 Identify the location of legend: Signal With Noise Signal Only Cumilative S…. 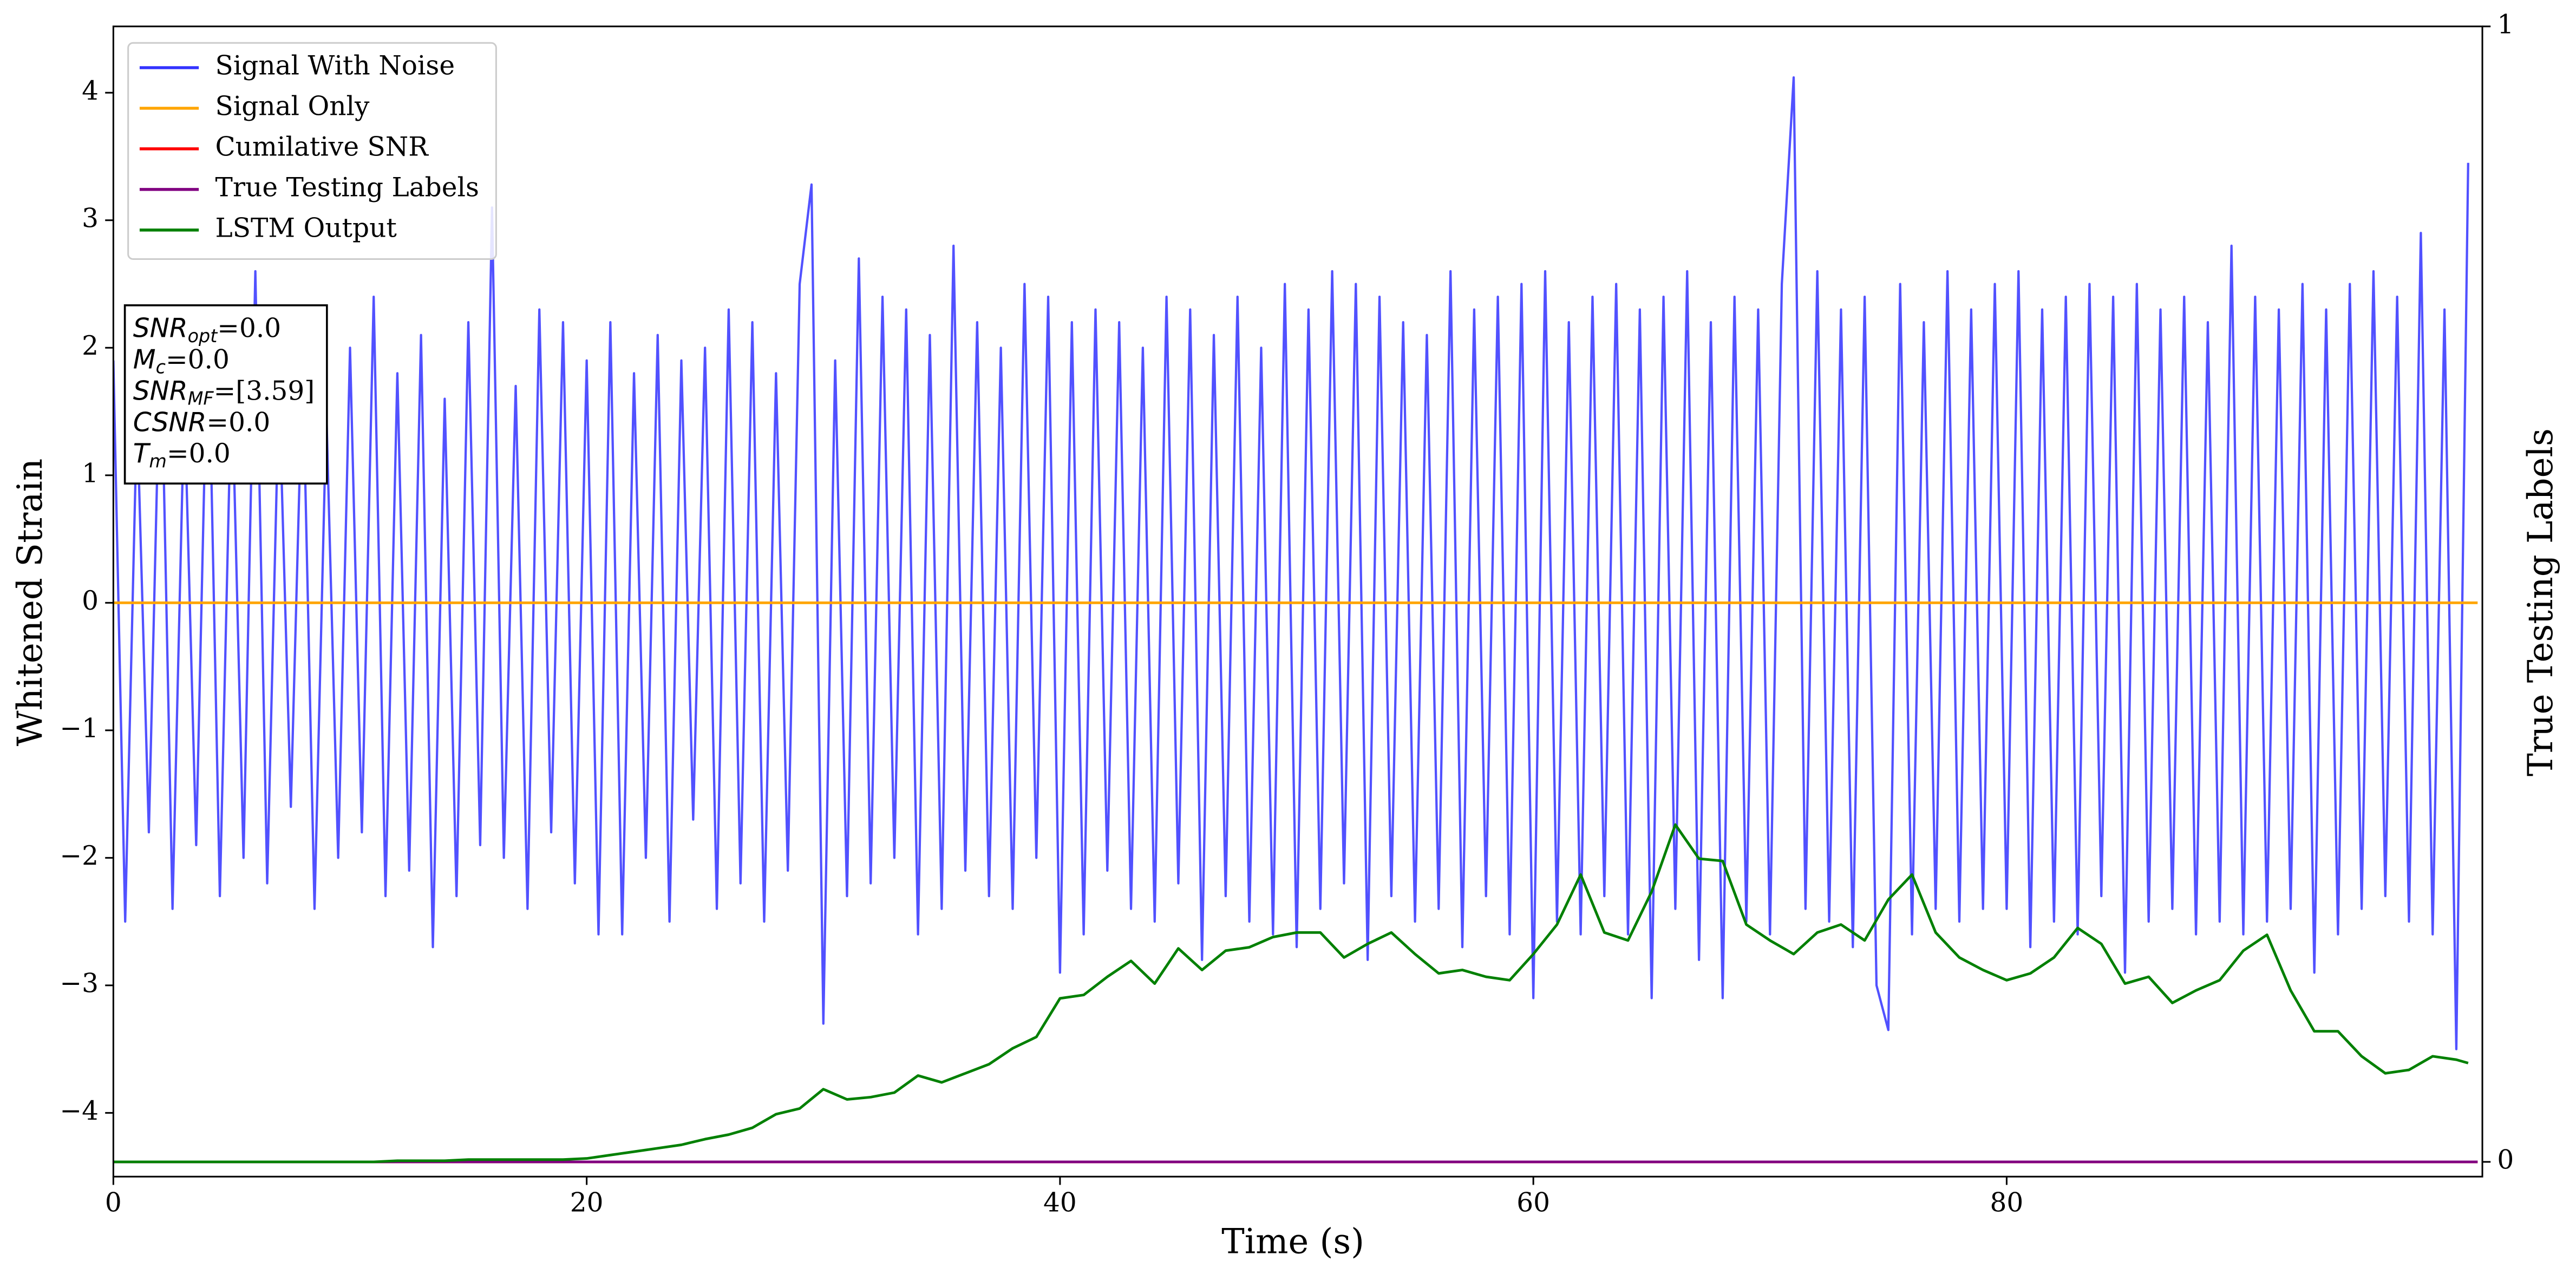
(312, 151).